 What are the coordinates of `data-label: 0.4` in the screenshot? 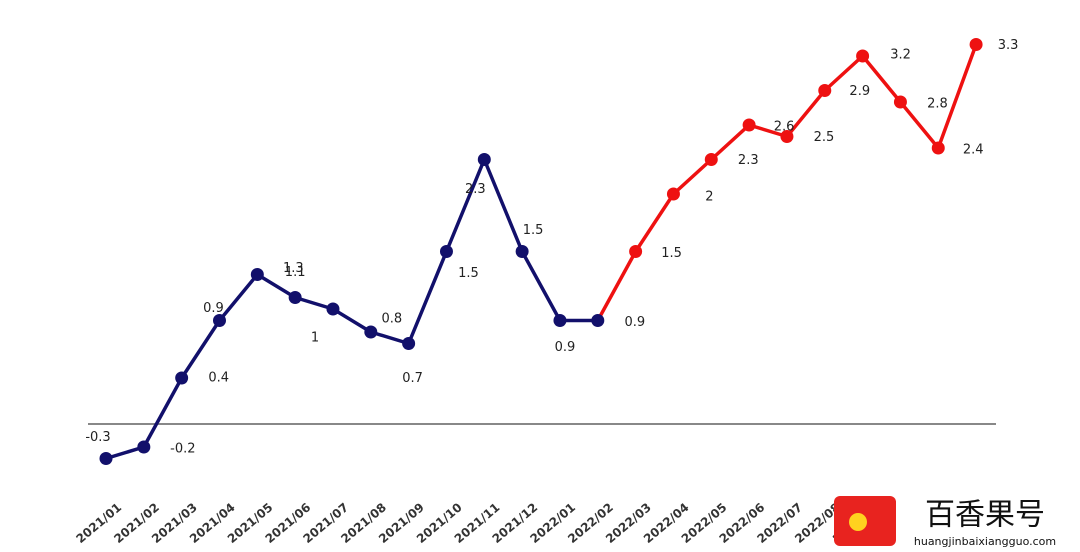 It's located at (218, 378).